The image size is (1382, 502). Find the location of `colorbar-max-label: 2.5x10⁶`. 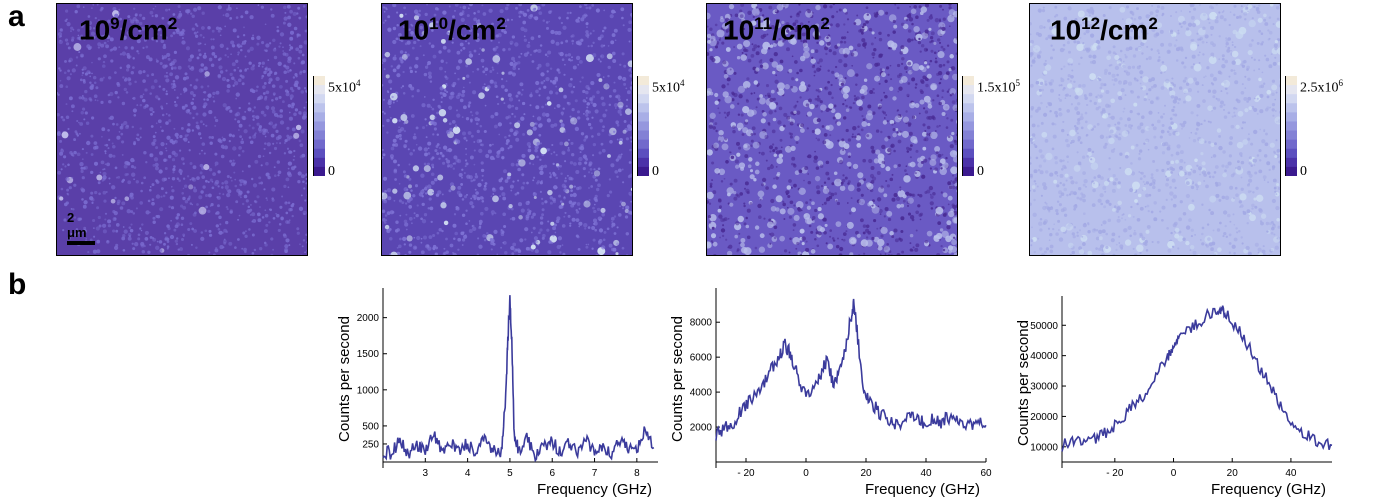

colorbar-max-label: 2.5x10⁶ is located at coordinates (1321, 87).